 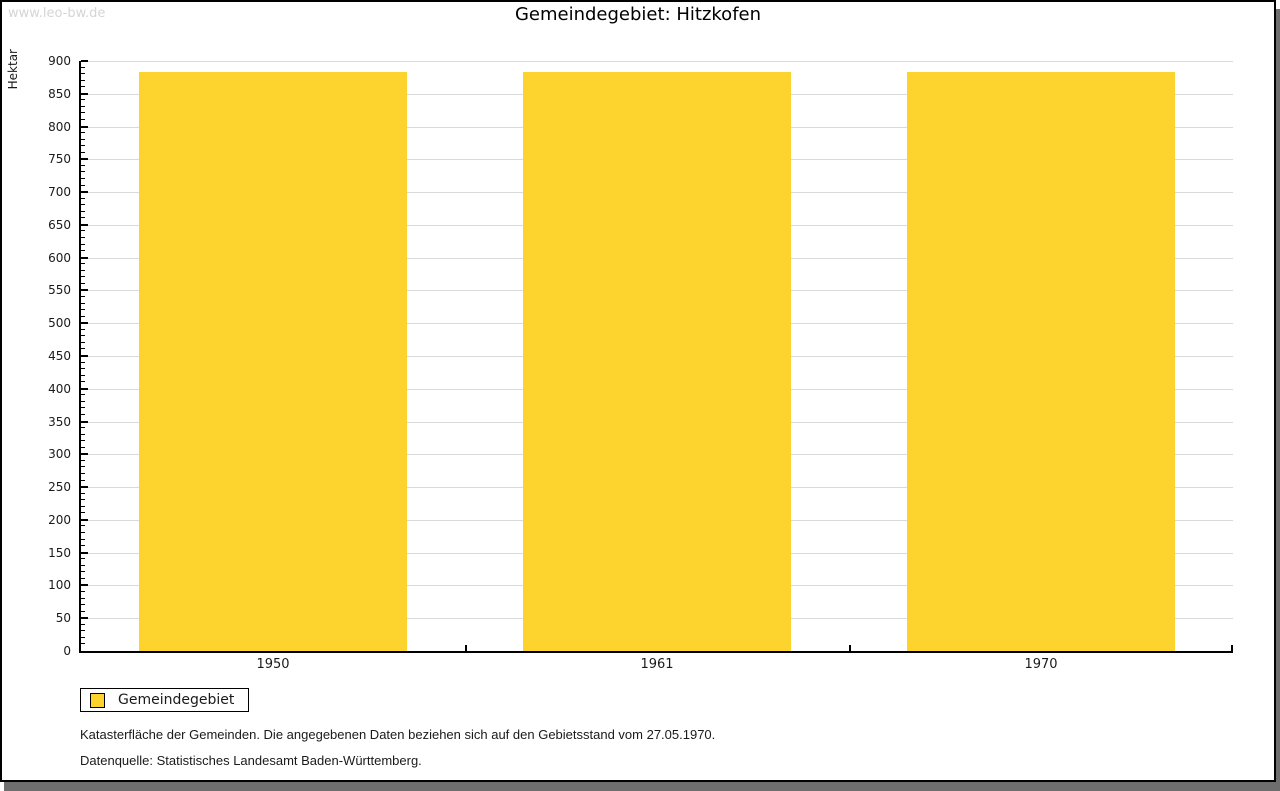 I want to click on gridline, so click(x=657, y=61).